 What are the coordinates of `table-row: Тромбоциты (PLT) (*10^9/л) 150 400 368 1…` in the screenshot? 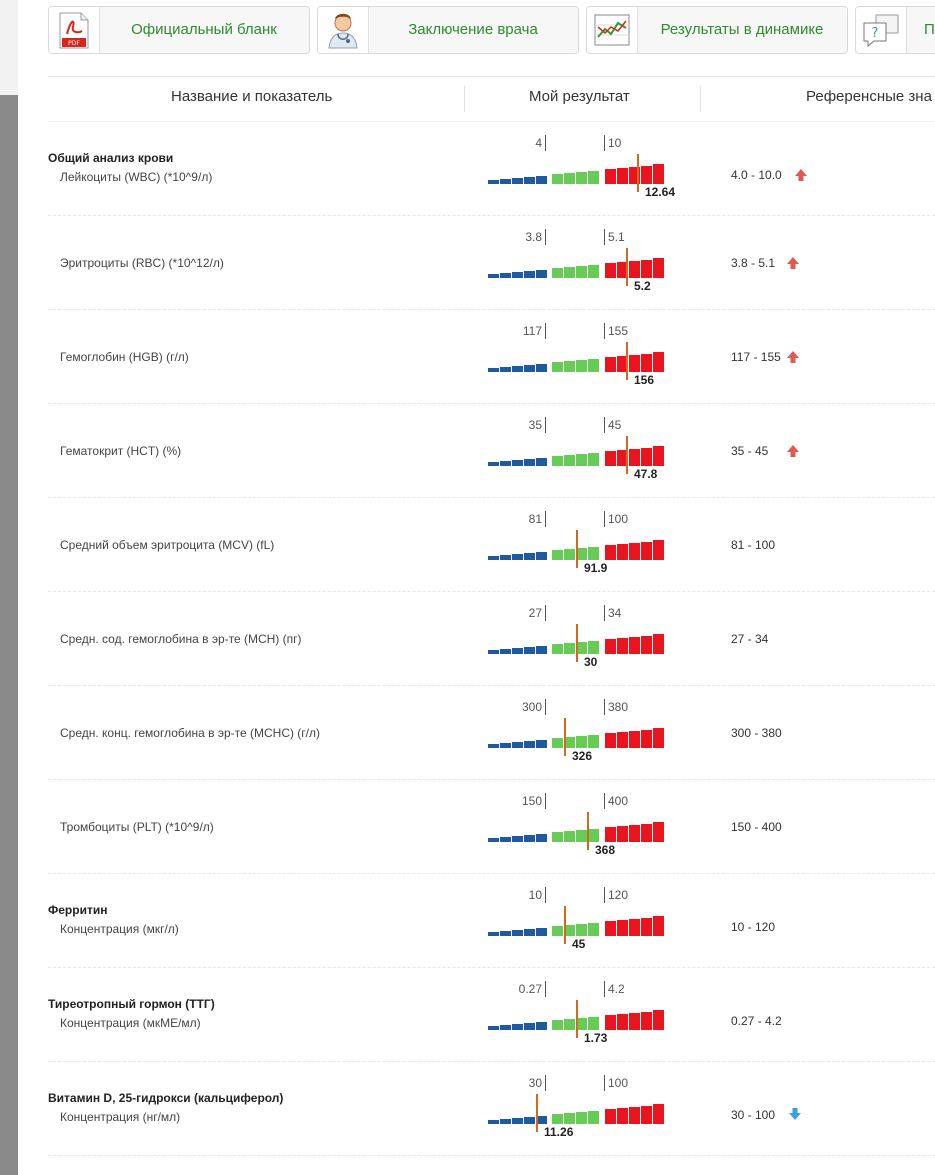 It's located at (491, 827).